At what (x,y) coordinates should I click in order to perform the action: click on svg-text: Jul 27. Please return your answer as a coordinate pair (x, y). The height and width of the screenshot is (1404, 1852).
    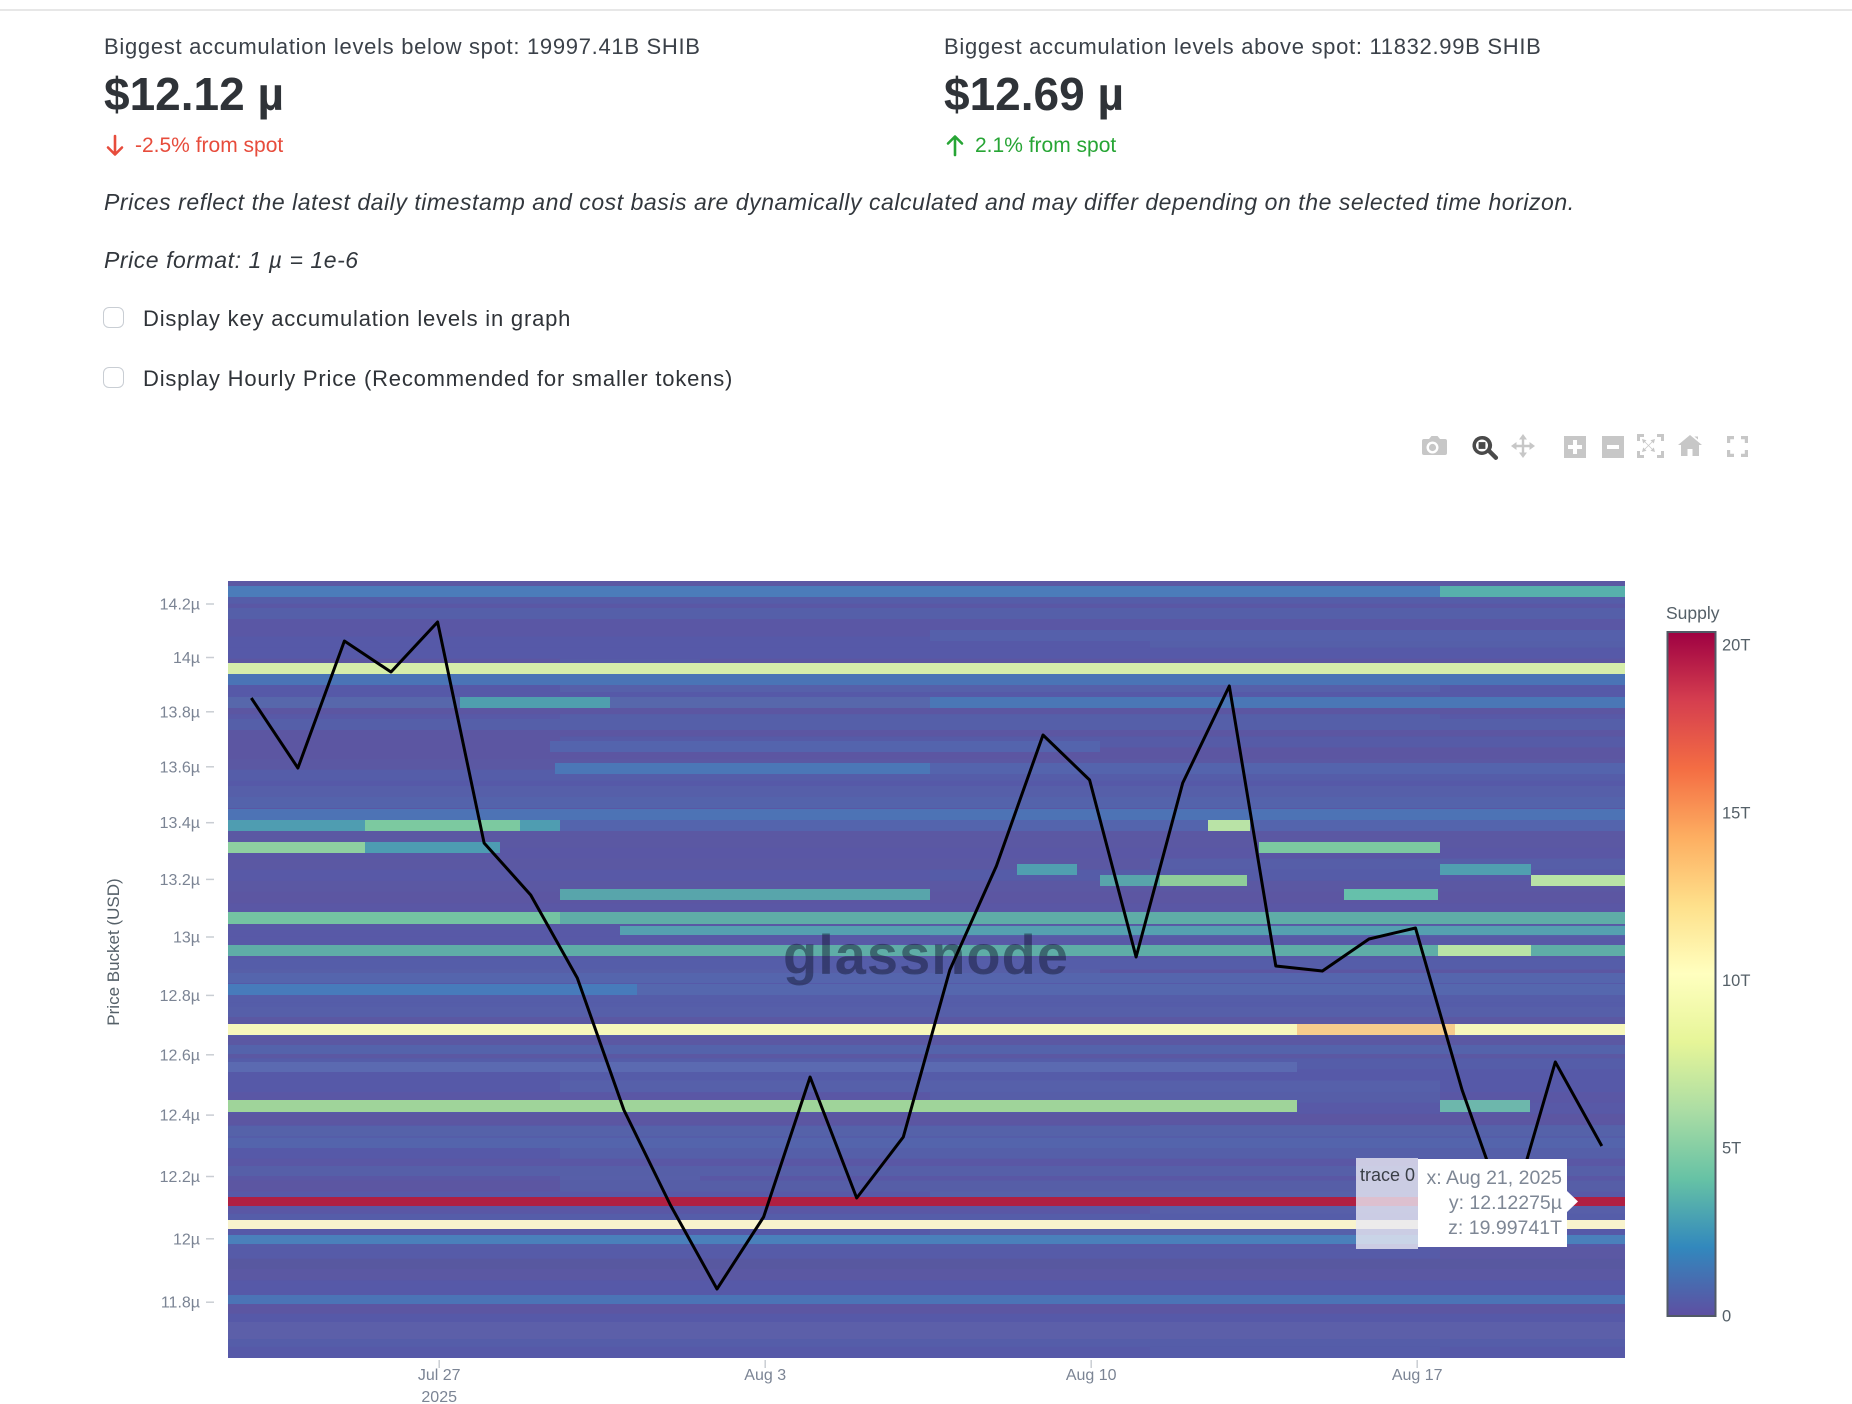
    Looking at the image, I should click on (439, 1375).